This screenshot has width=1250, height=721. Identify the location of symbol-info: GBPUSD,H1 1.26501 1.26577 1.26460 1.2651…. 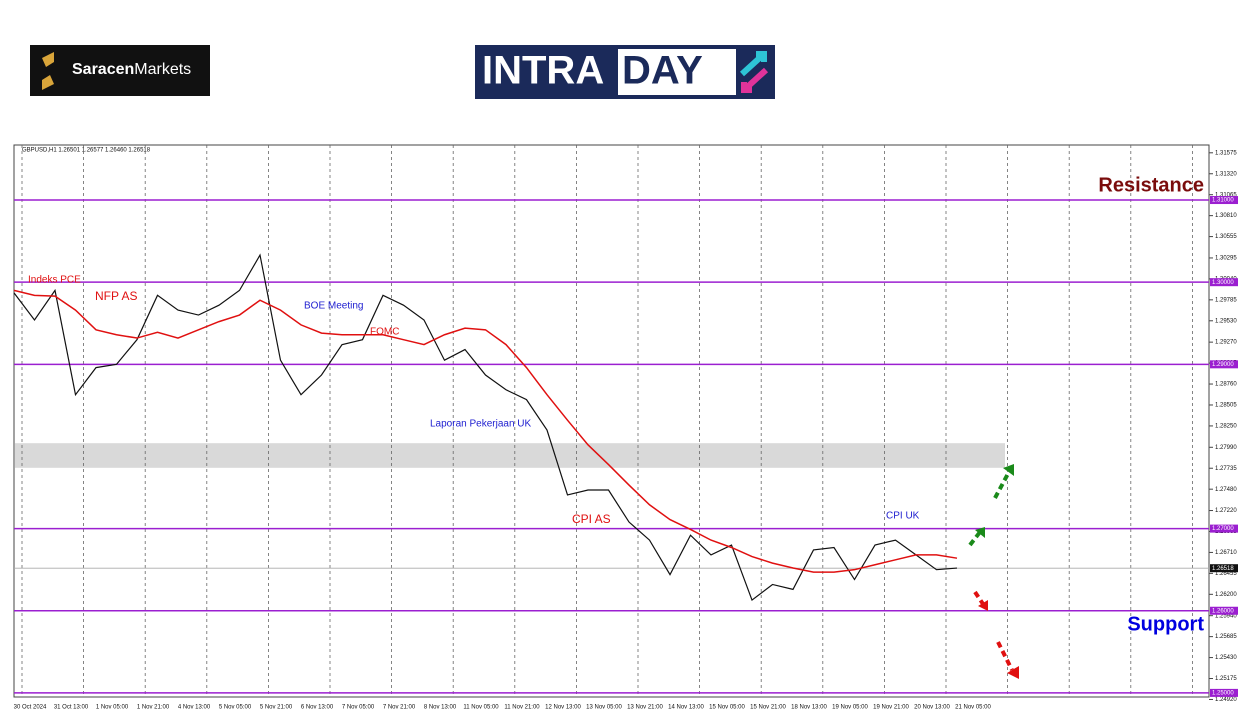
(86, 151).